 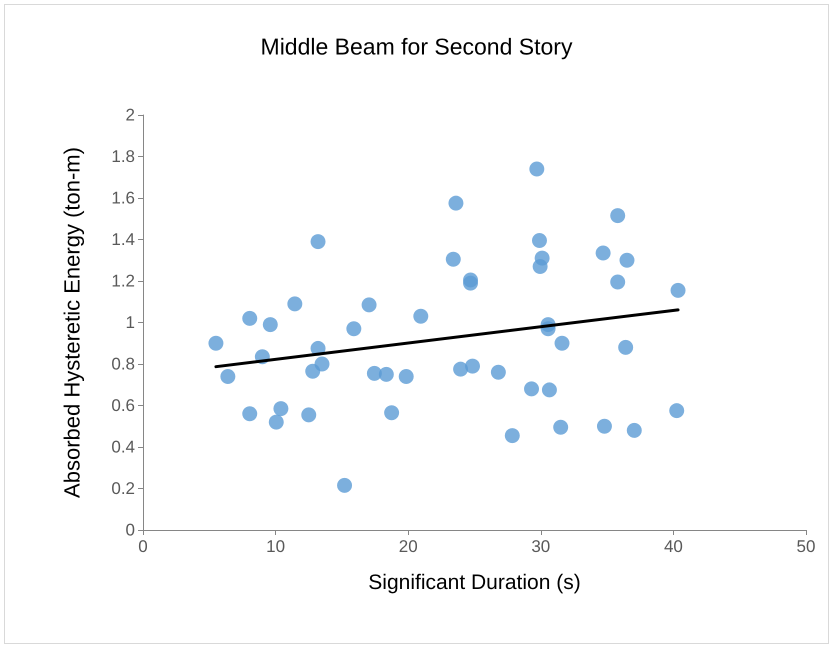 What do you see at coordinates (123, 488) in the screenshot?
I see `y-tick-label: 0.2` at bounding box center [123, 488].